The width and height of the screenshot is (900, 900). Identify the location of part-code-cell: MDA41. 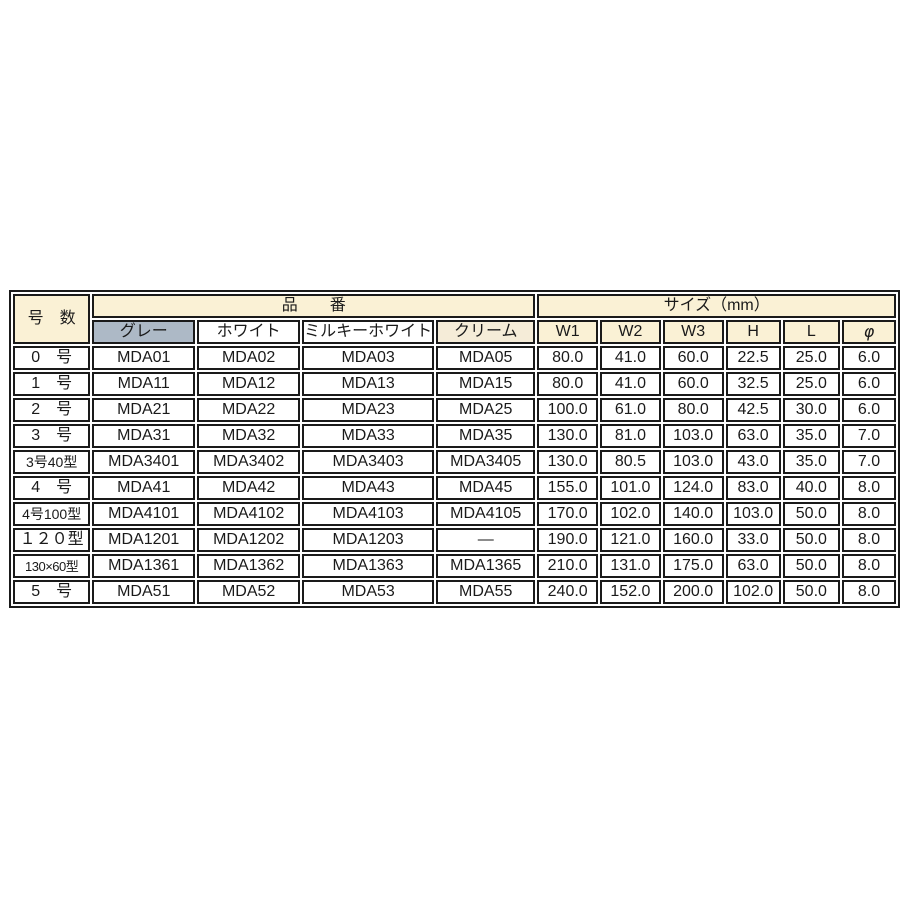
(144, 488).